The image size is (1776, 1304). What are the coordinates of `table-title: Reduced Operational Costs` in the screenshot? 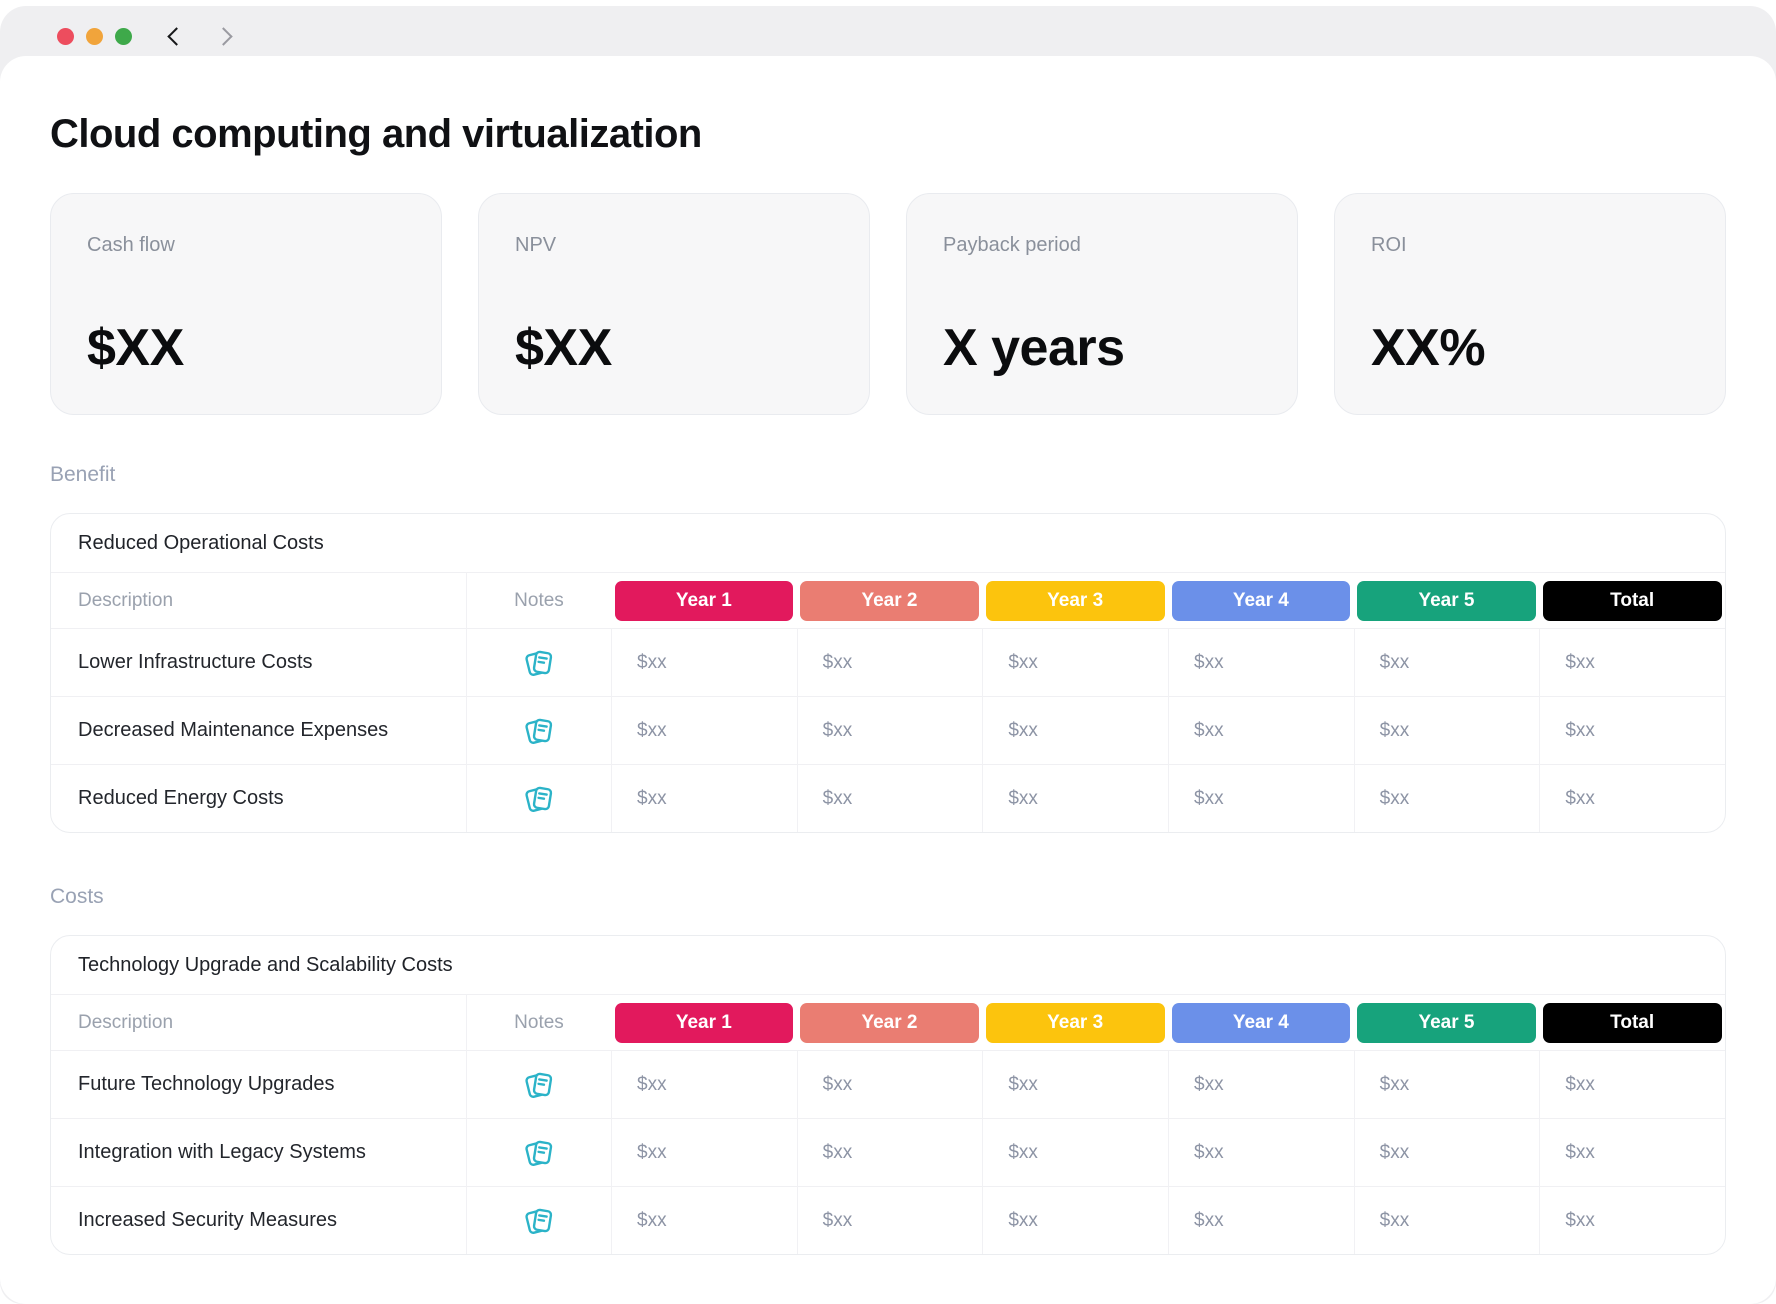 It's located at (201, 542).